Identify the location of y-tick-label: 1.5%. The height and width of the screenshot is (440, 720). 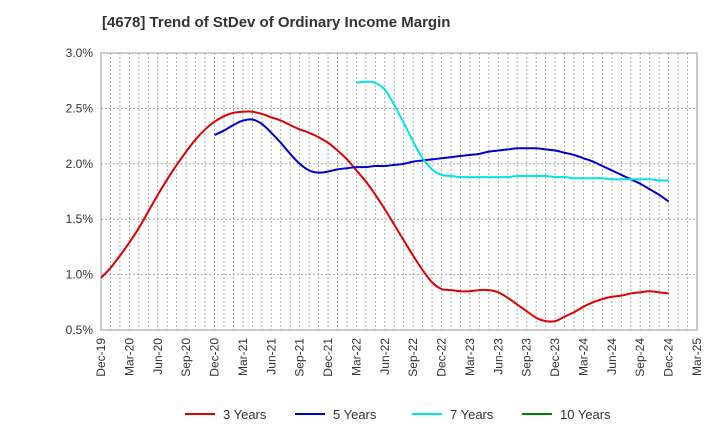
(80, 219).